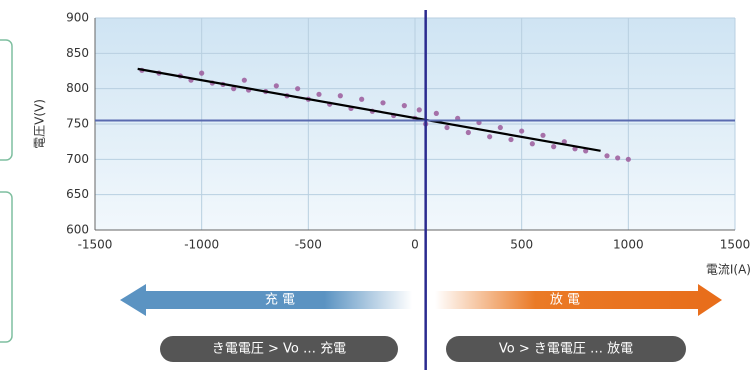 Image resolution: width=751 pixels, height=370 pixels. I want to click on x-tick-label: -1000, so click(201, 245).